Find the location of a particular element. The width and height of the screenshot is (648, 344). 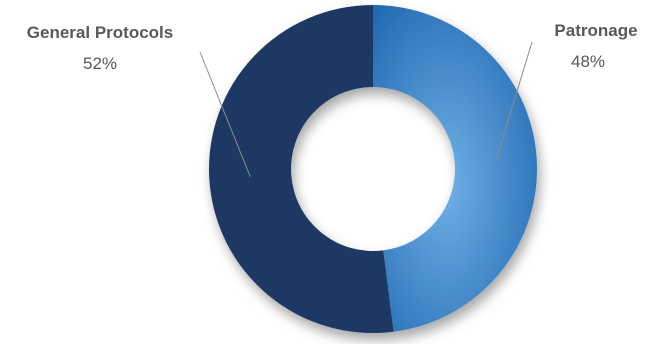

leader-line-general-protocols is located at coordinates (225, 114).